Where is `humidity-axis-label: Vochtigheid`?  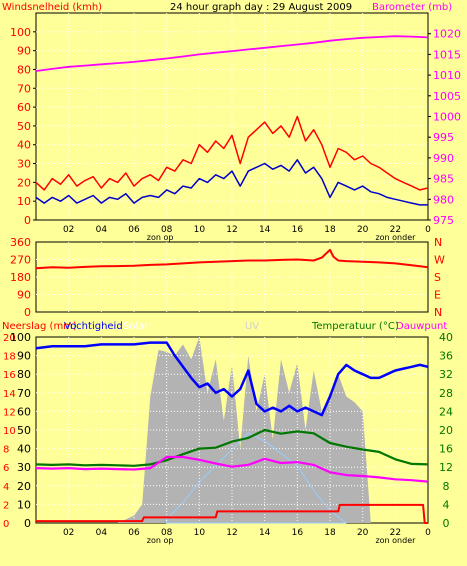 humidity-axis-label: Vochtigheid is located at coordinates (93, 326).